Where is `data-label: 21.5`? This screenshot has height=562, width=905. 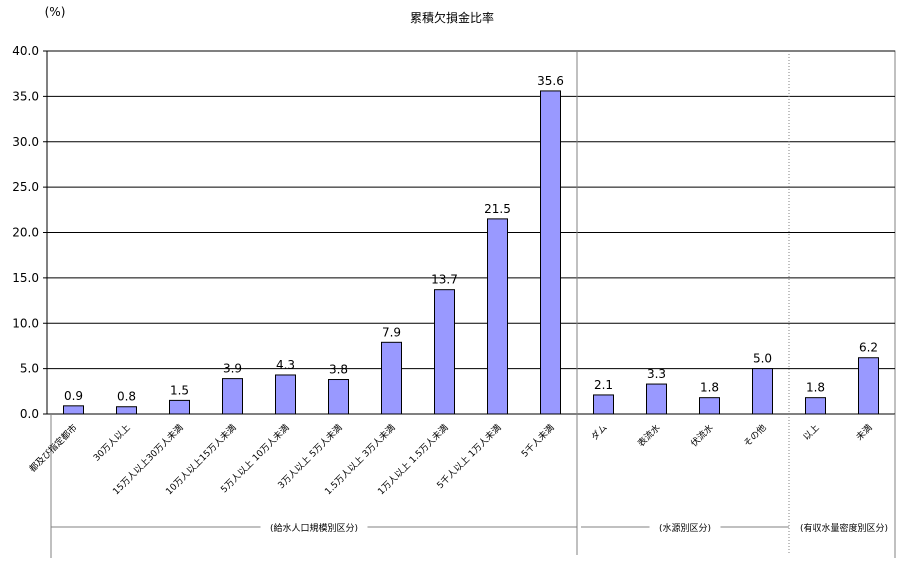
data-label: 21.5 is located at coordinates (497, 209).